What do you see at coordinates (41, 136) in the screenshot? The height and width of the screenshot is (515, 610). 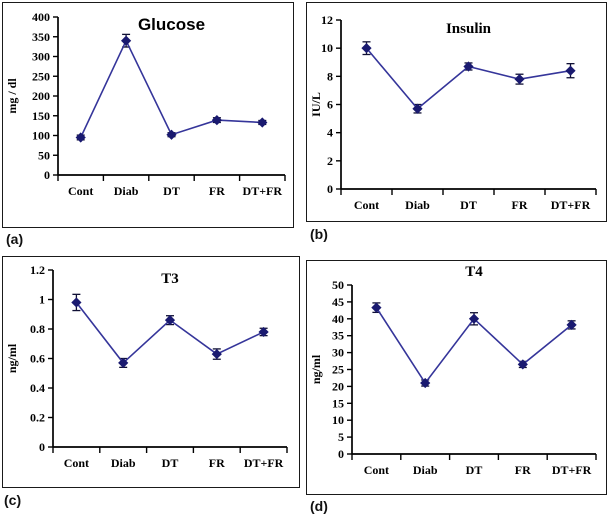 I see `y-tick-label: 100` at bounding box center [41, 136].